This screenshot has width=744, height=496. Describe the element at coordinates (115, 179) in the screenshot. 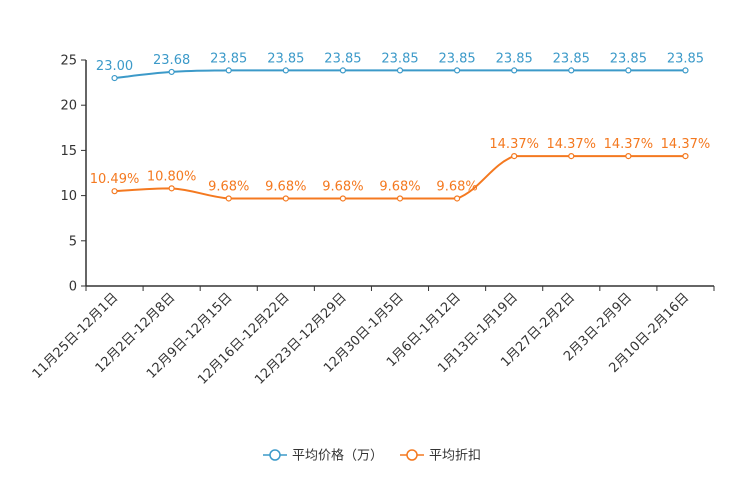

I see `data-label-discount: 10.49%` at that location.